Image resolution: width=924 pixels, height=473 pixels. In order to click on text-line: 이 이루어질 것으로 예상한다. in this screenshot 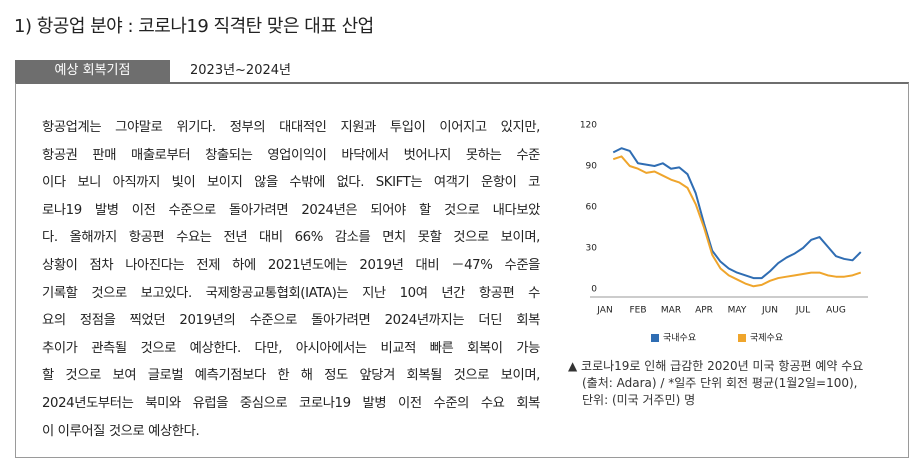, I will do `click(121, 431)`.